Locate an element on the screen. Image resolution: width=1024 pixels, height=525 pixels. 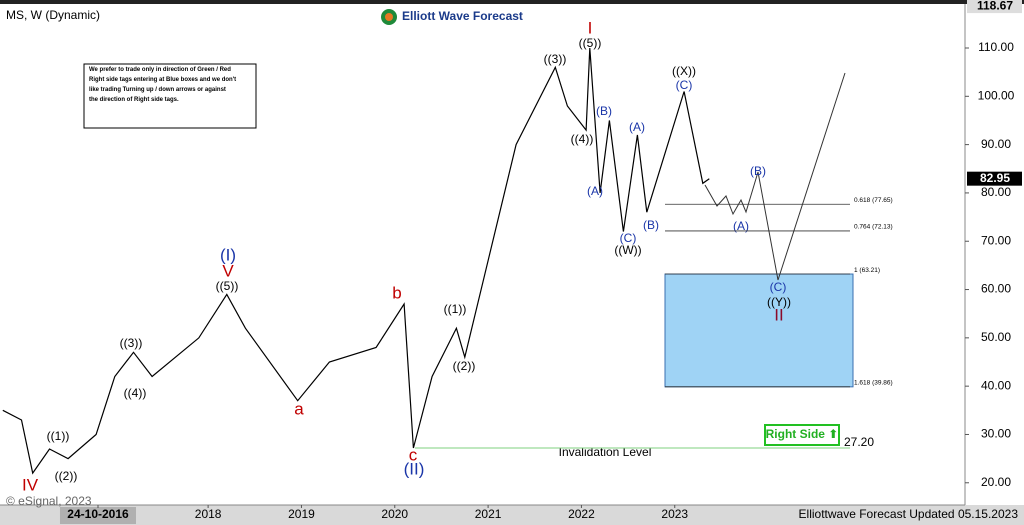
top-price: 118.67 is located at coordinates (995, 6).